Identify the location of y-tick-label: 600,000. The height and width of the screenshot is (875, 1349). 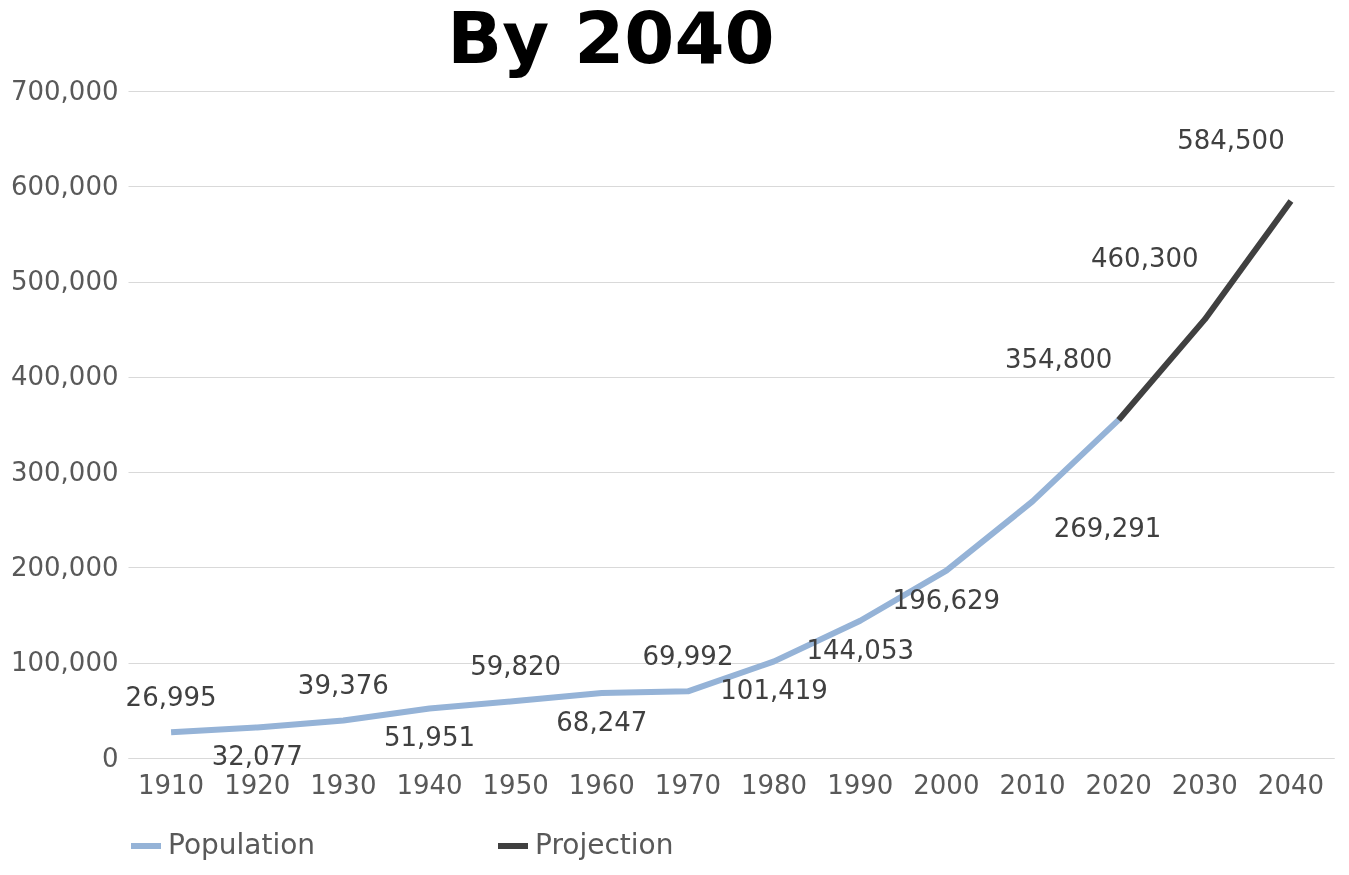
(64, 185).